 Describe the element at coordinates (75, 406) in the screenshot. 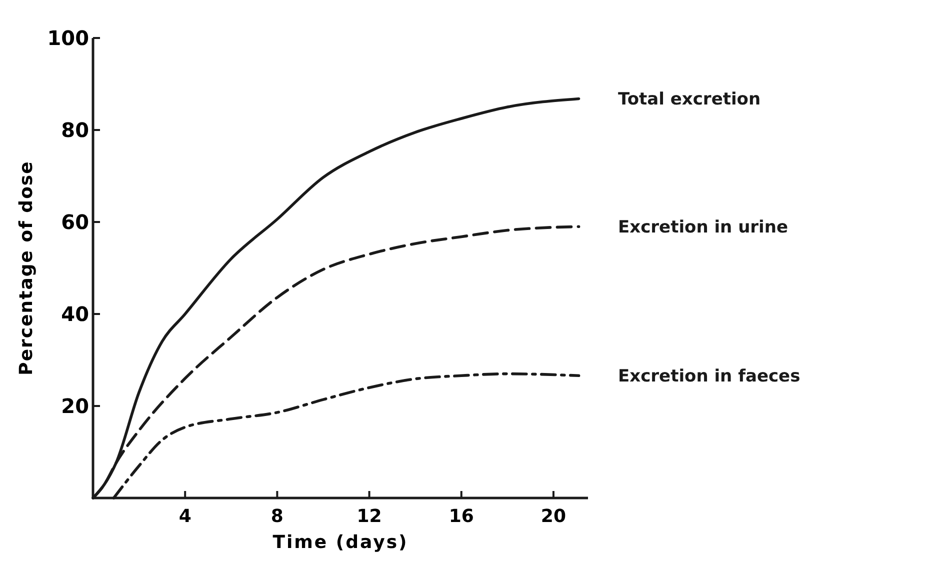

I see `y-tick-label: 20` at that location.